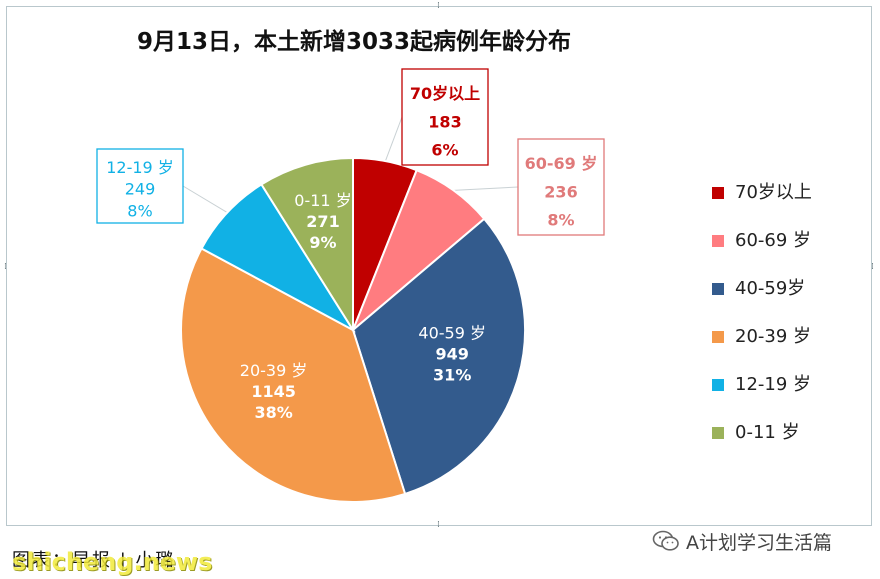  I want to click on slice-percent: 38%, so click(273, 412).